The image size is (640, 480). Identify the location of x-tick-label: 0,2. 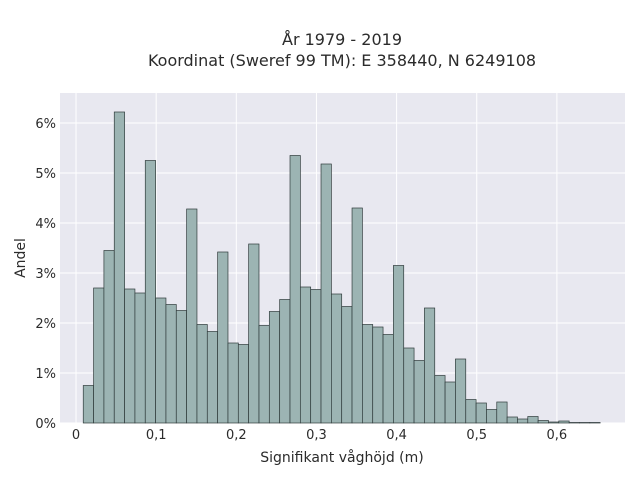
(236, 435).